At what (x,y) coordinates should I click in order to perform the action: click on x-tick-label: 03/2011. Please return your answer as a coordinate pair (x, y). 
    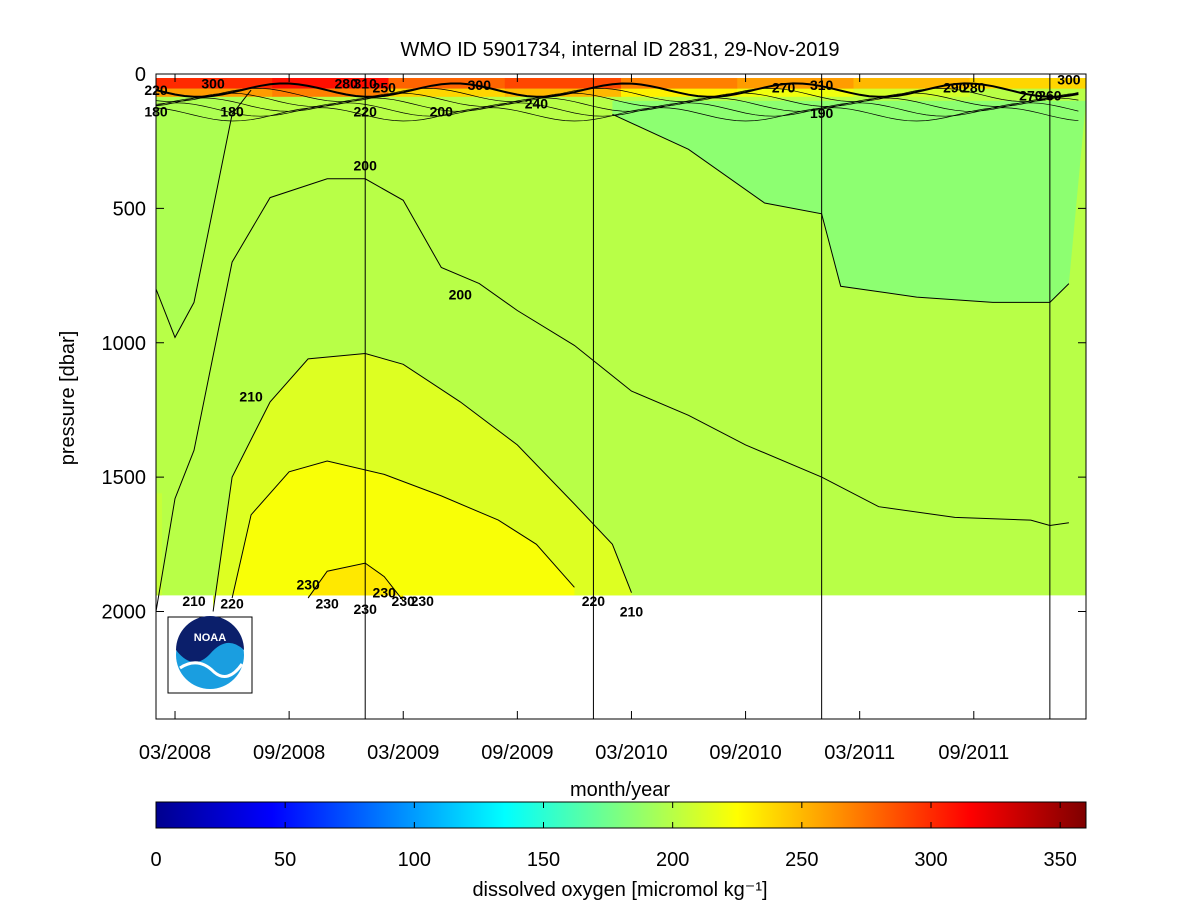
    Looking at the image, I should click on (859, 753).